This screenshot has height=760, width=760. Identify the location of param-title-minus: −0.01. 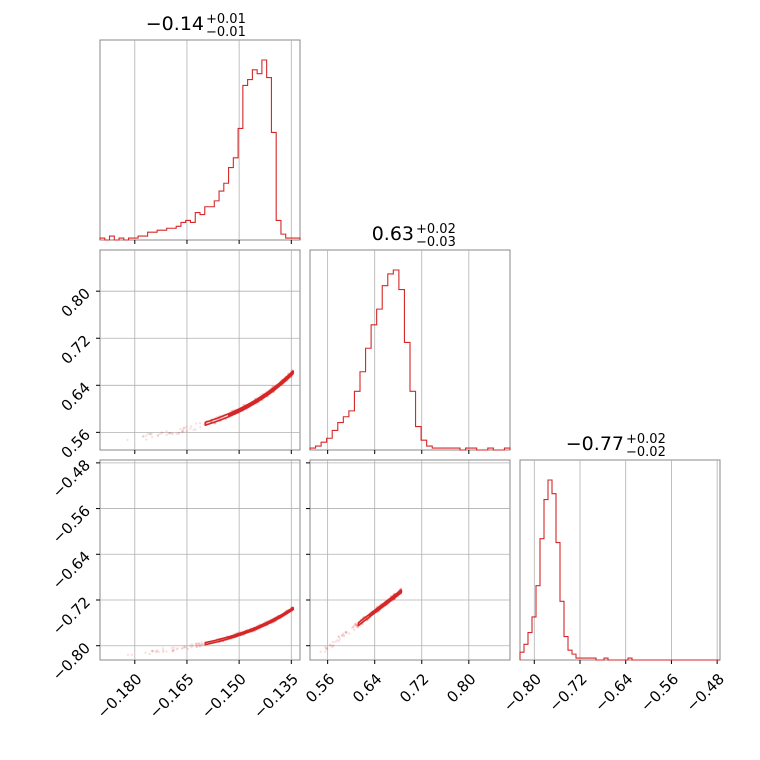
(226, 32).